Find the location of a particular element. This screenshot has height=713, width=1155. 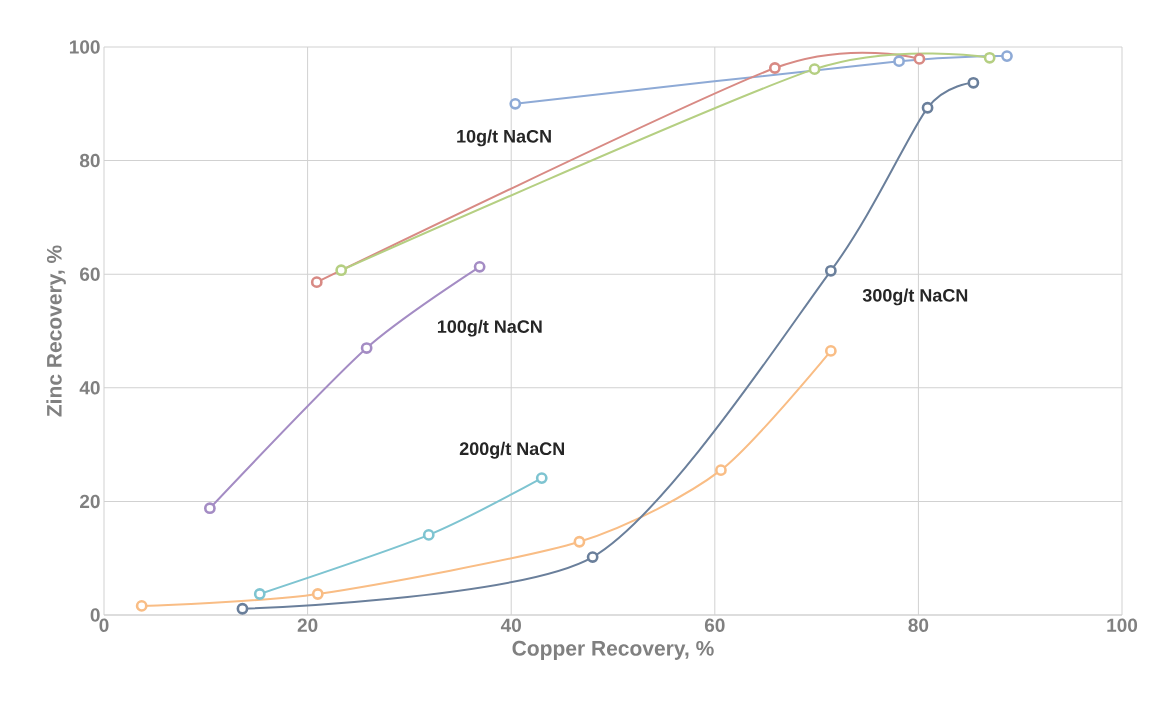

y-tick-label: 80 is located at coordinates (89, 160).